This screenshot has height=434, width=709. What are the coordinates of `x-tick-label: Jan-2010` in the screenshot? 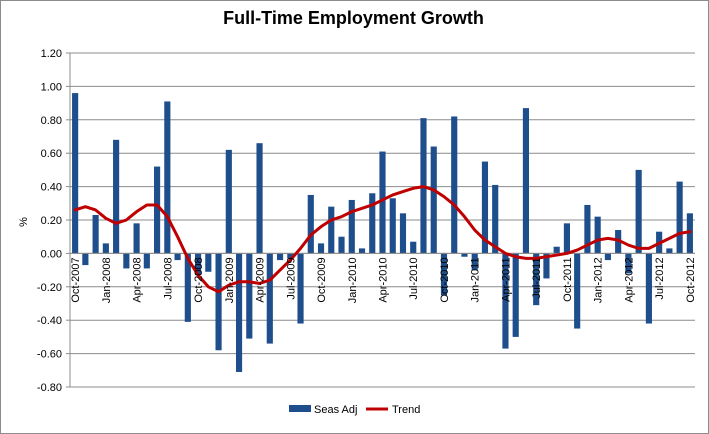 It's located at (353, 280).